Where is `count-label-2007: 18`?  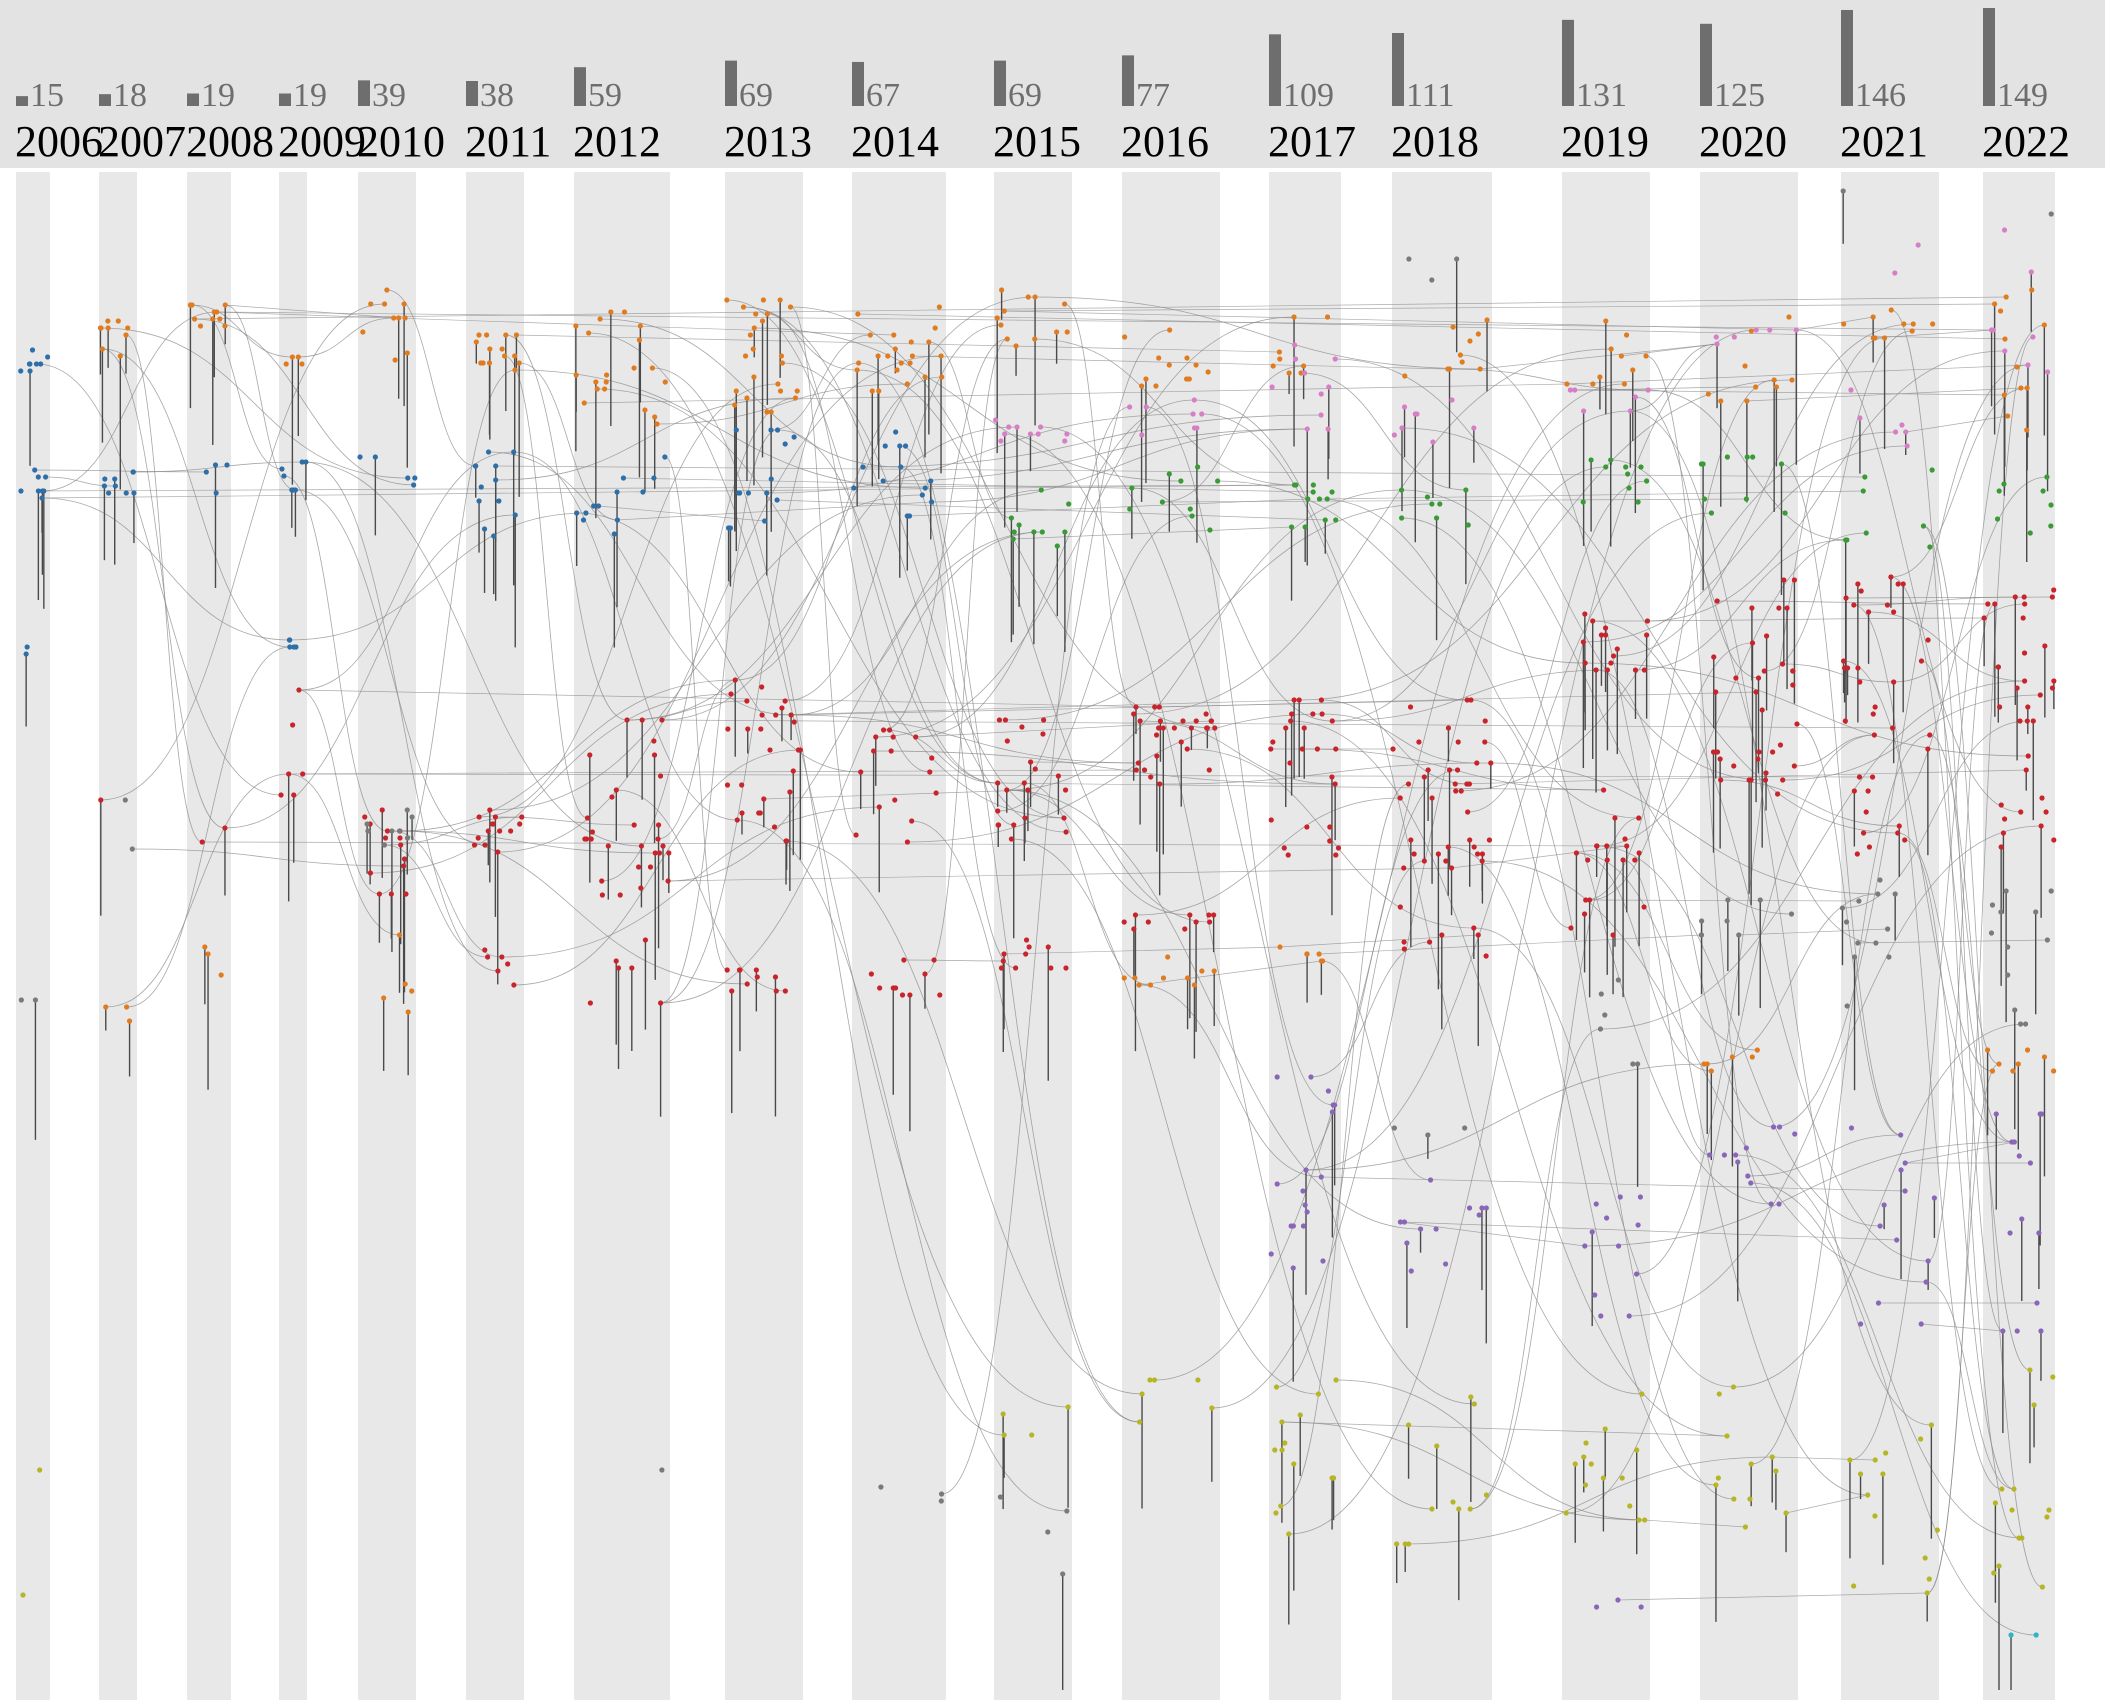
count-label-2007: 18 is located at coordinates (130, 95).